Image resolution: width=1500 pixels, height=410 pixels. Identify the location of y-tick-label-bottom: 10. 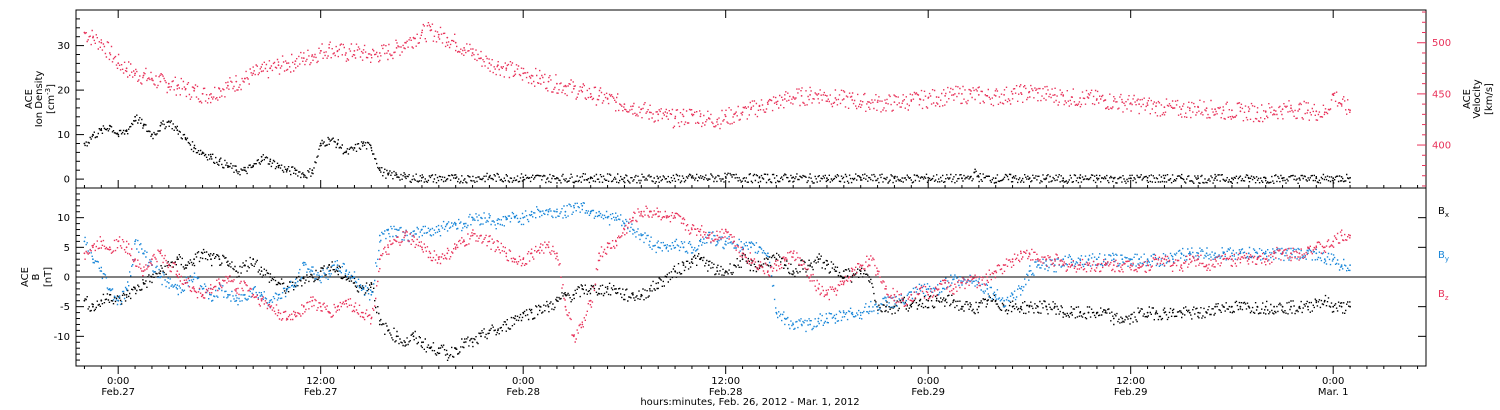
(63, 218).